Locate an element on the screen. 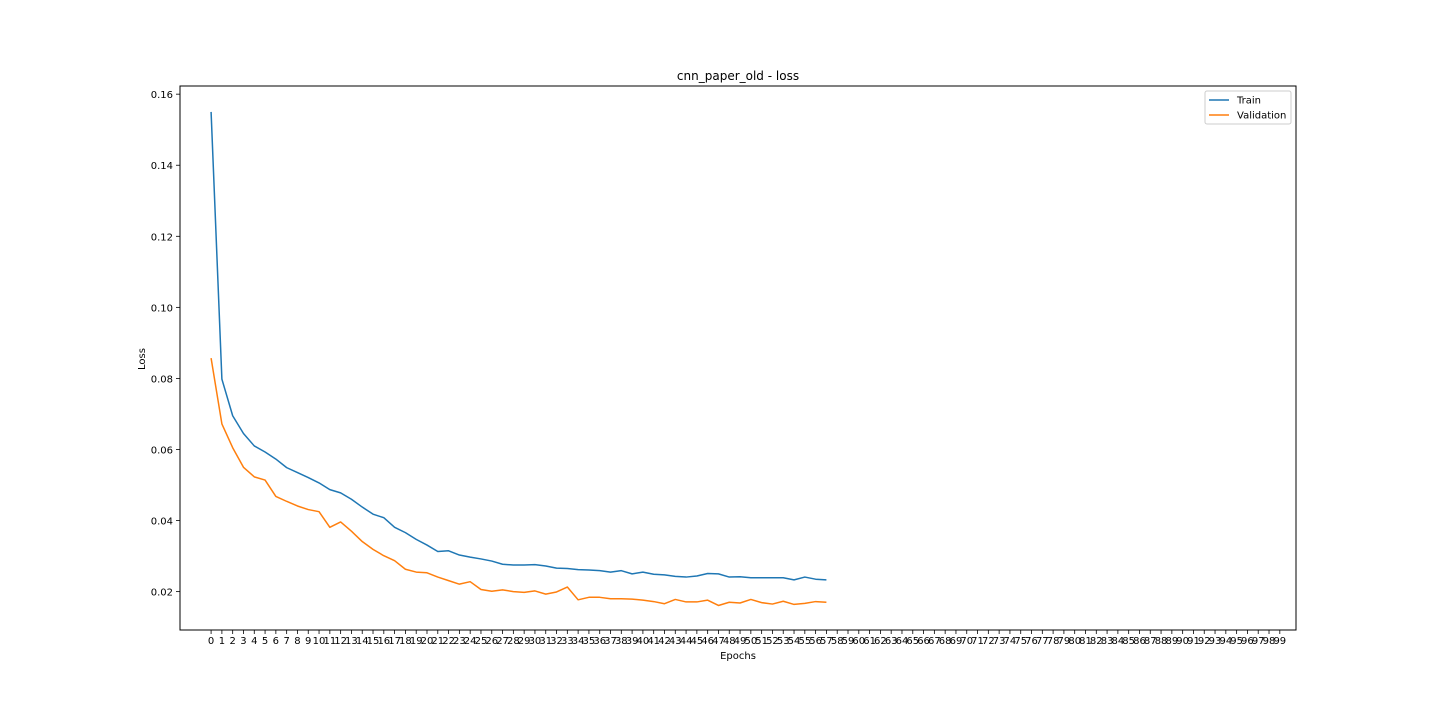 This screenshot has width=1440, height=720. x-tick-label: 80 is located at coordinates (1074, 641).